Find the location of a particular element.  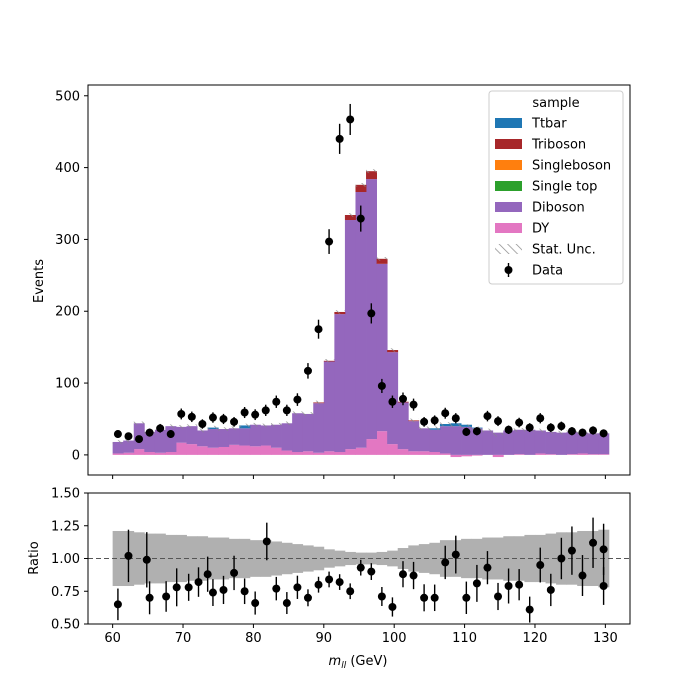

legend-label: DY is located at coordinates (540, 229).